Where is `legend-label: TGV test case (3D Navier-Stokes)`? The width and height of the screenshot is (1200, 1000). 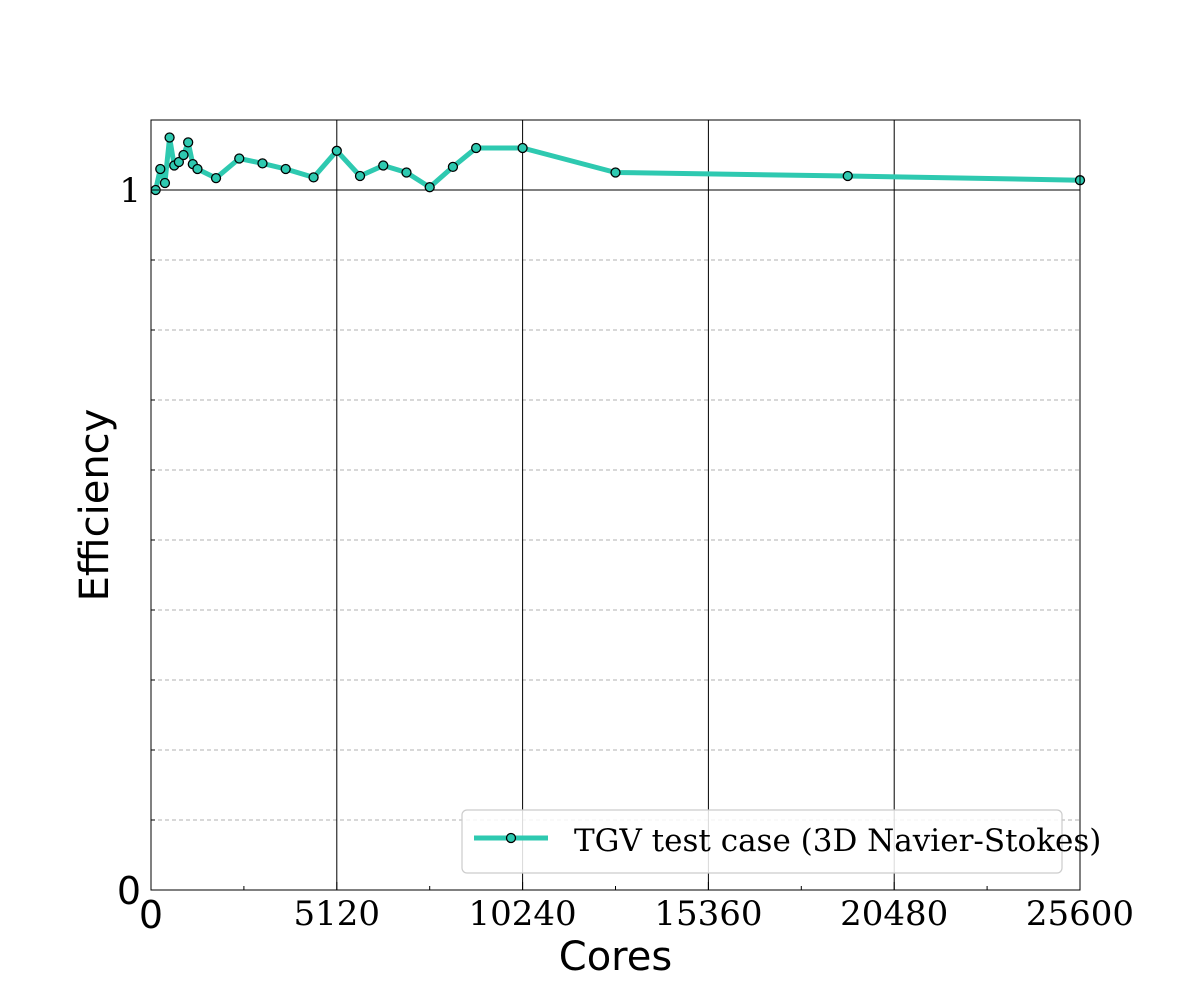 legend-label: TGV test case (3D Navier-Stokes) is located at coordinates (837, 841).